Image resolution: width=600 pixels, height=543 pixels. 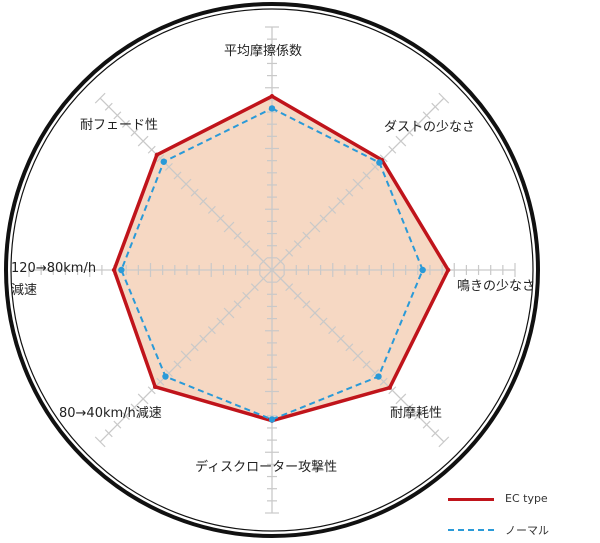 I want to click on axis-label-noise: 鳴きの少なさ, so click(x=496, y=286).